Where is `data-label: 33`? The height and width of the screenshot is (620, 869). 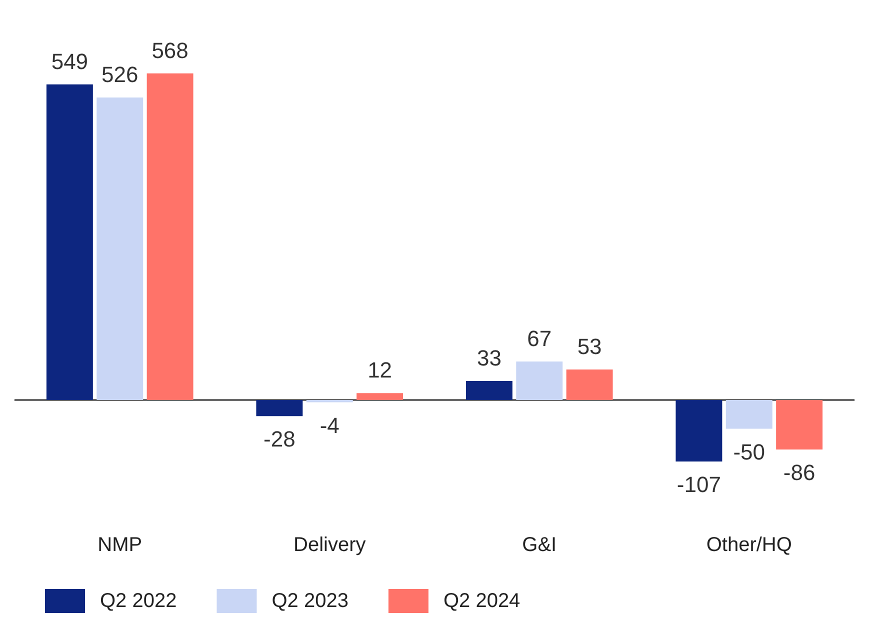
data-label: 33 is located at coordinates (489, 358).